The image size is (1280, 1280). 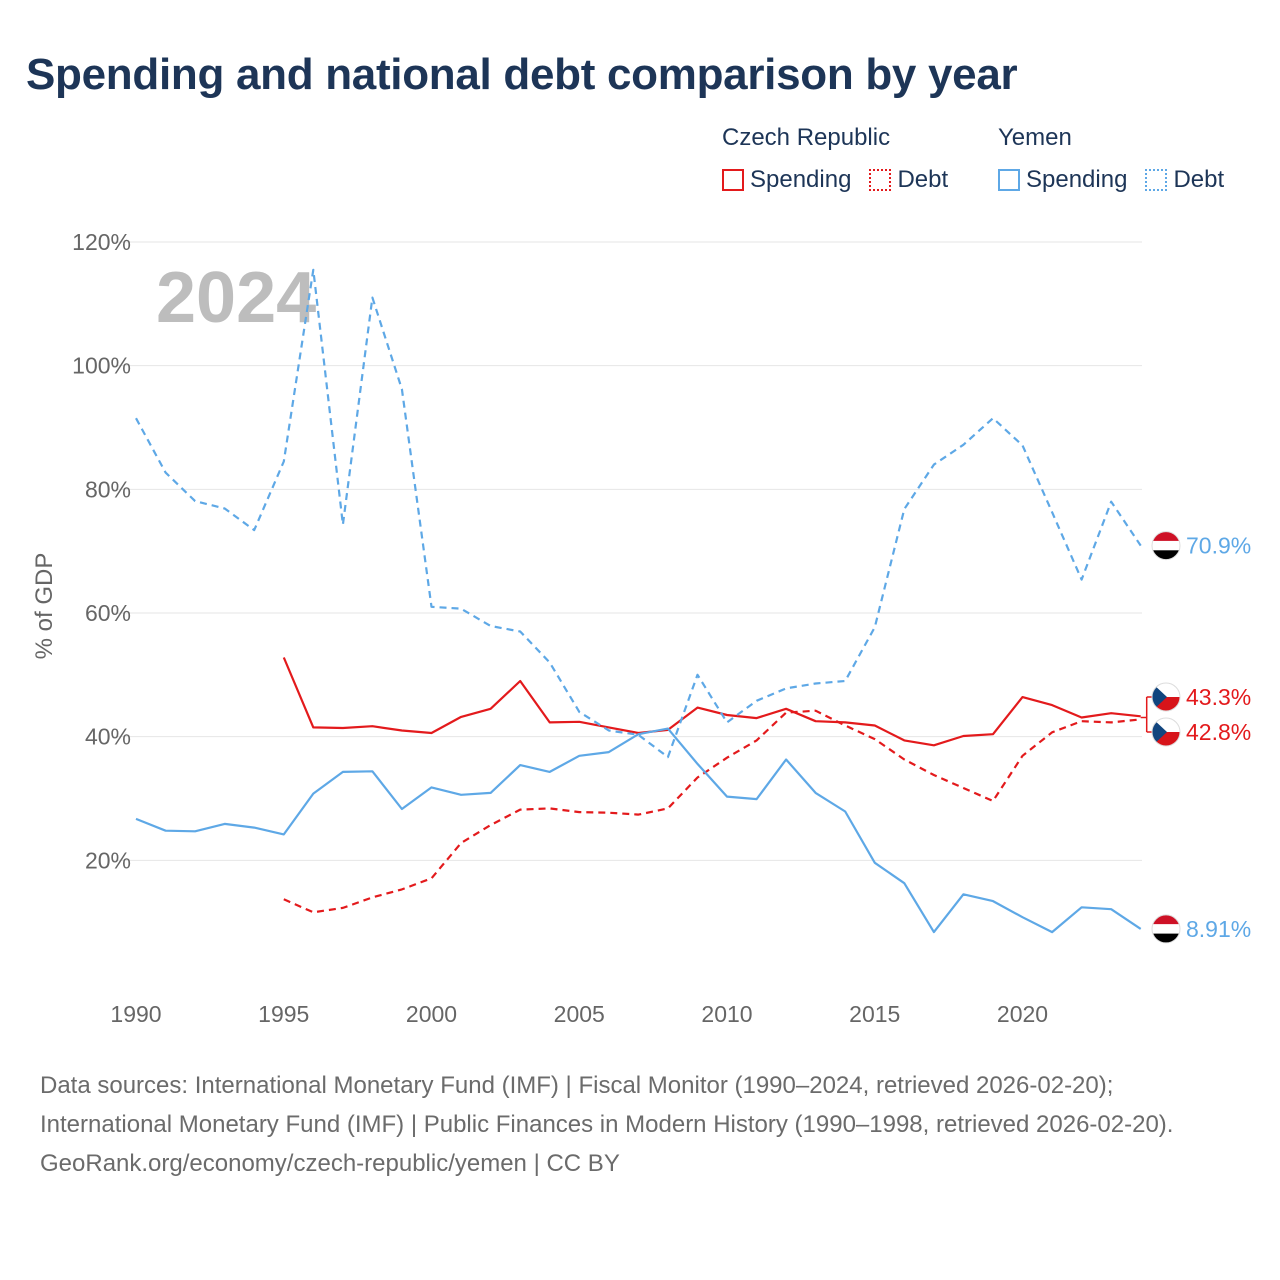 What do you see at coordinates (806, 137) in the screenshot?
I see `legend-group-name: Czech Republic` at bounding box center [806, 137].